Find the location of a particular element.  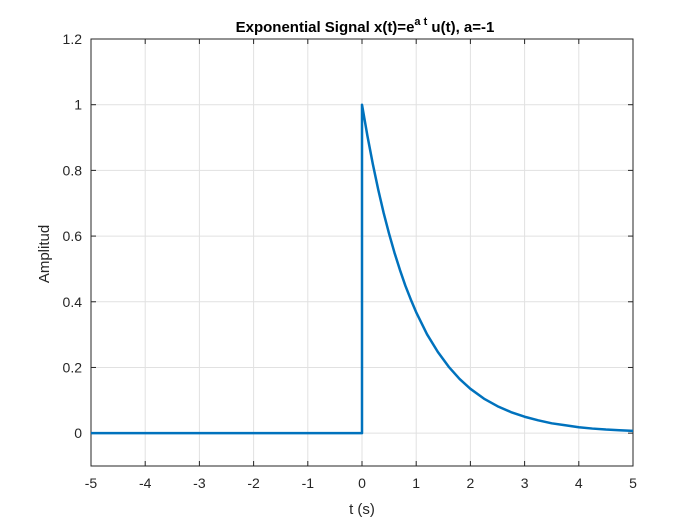

x-tick-label: 1 is located at coordinates (416, 483).